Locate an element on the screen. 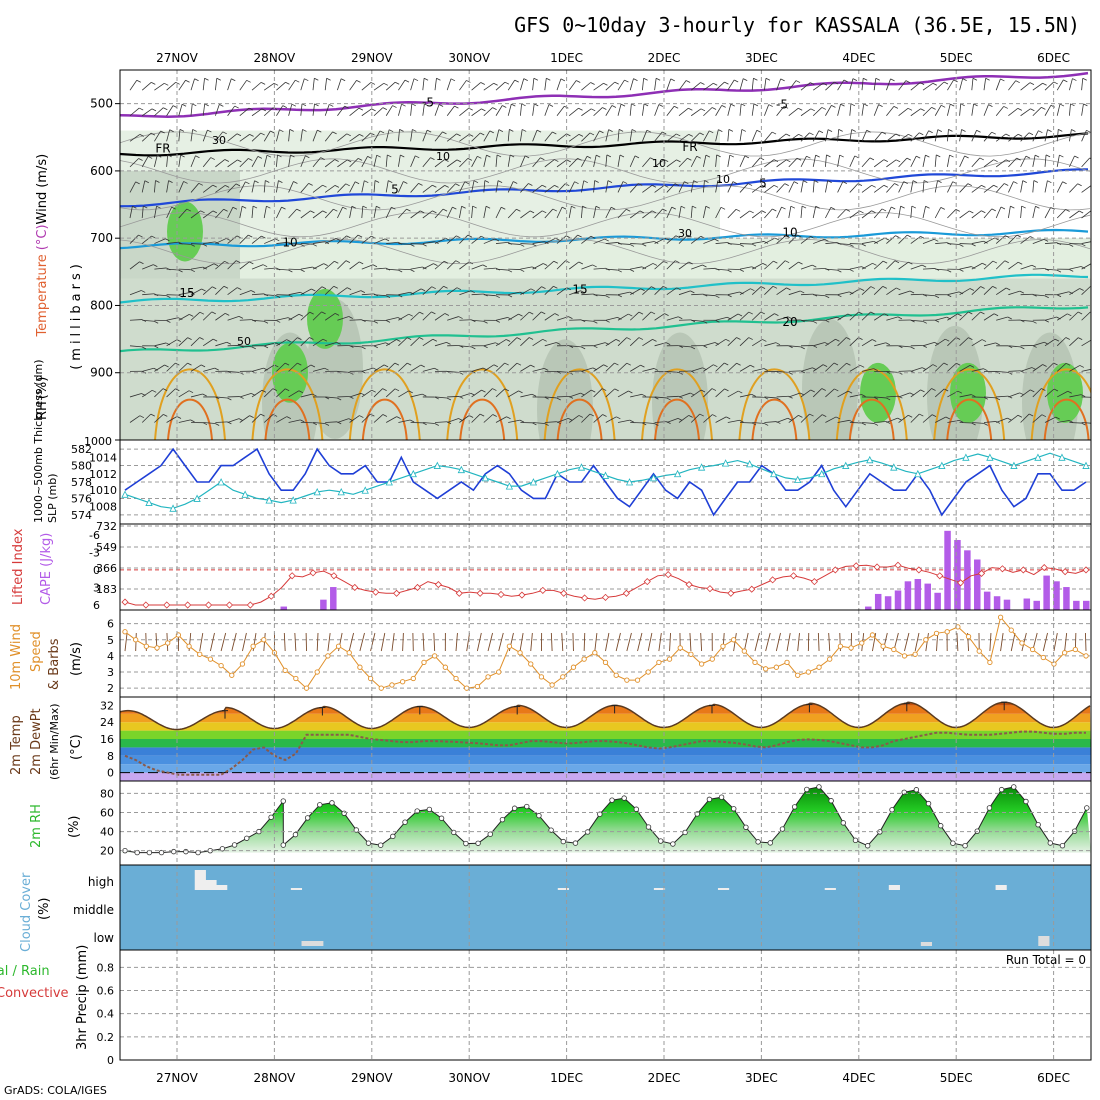 The image size is (1100, 1100). ytick-label-500: 500 is located at coordinates (101, 104).